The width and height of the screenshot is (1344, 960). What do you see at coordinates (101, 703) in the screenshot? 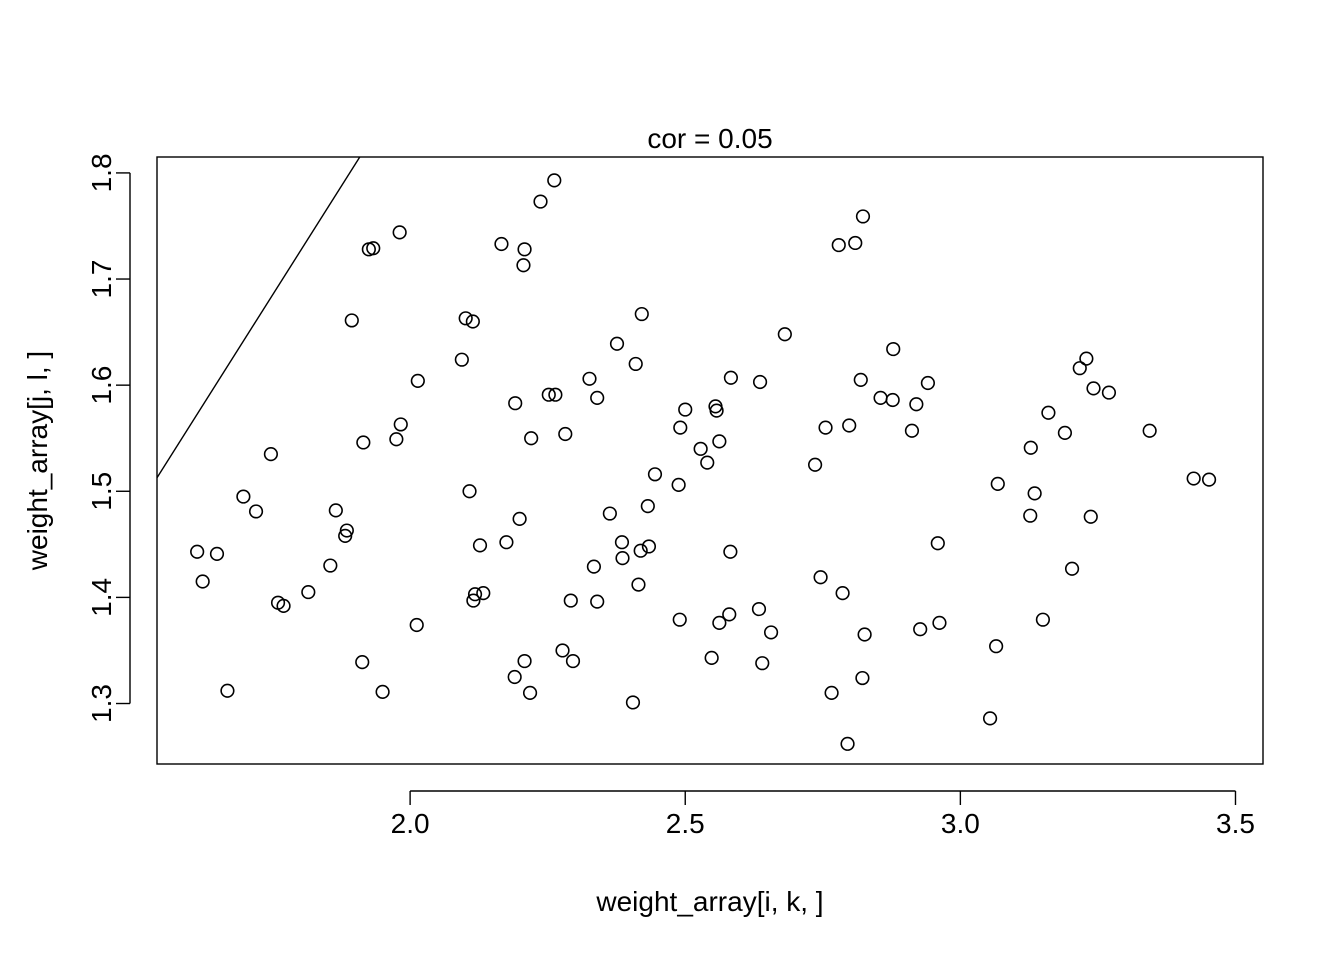
I see `y-tick-label: 1.3` at bounding box center [101, 703].